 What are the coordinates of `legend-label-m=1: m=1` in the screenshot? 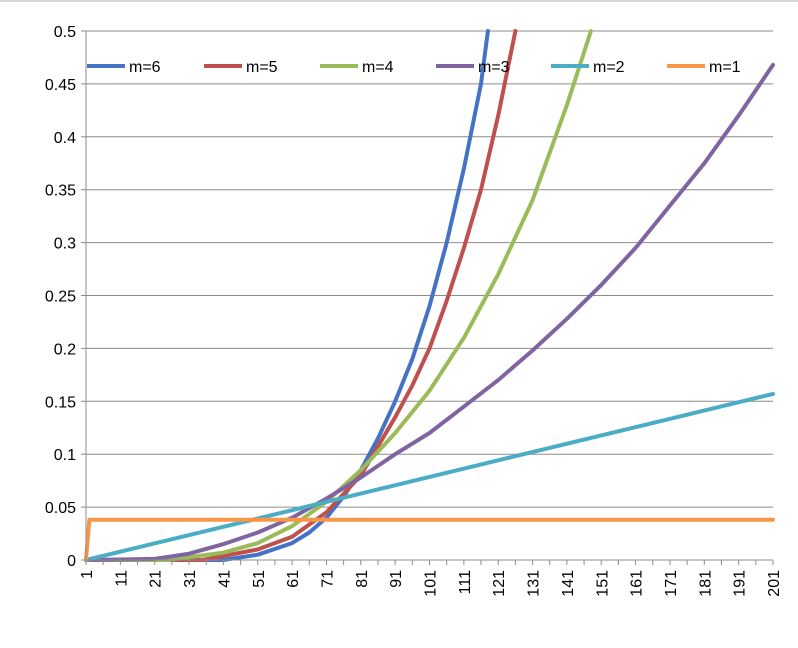 It's located at (725, 67).